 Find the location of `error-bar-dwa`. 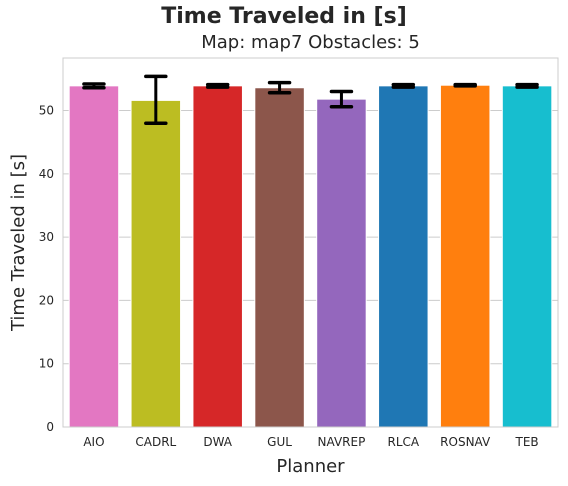

error-bar-dwa is located at coordinates (217, 85).